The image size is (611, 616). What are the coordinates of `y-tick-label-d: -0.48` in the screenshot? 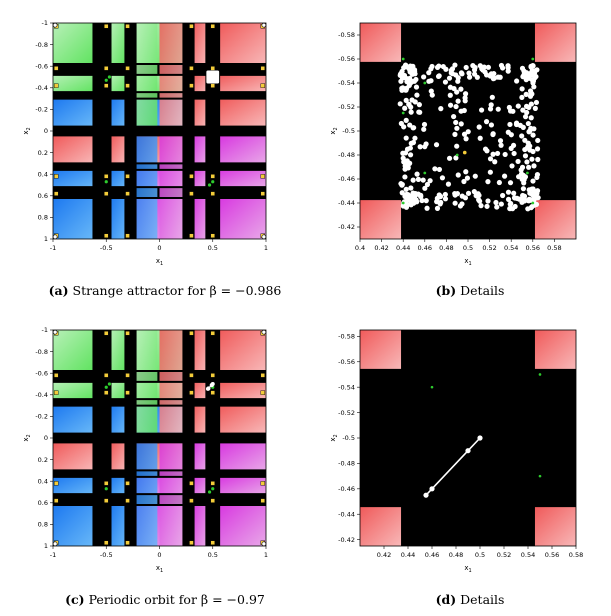 It's located at (346, 464).